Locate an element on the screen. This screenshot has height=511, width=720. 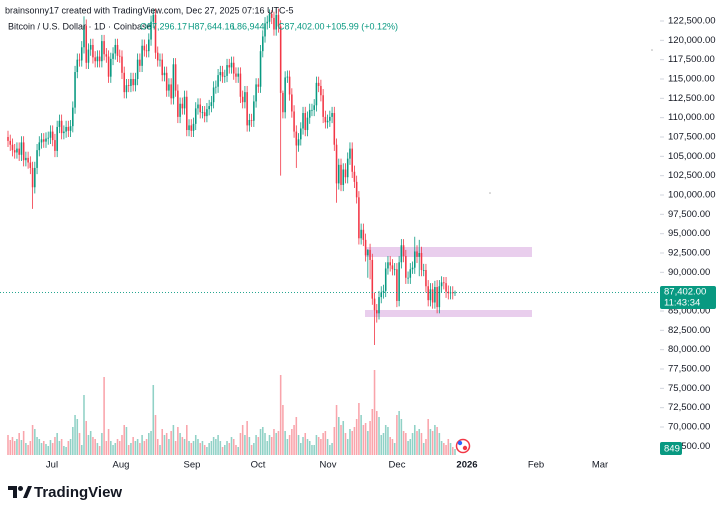
y-tick-label: 112,500.00 is located at coordinates (691, 98).